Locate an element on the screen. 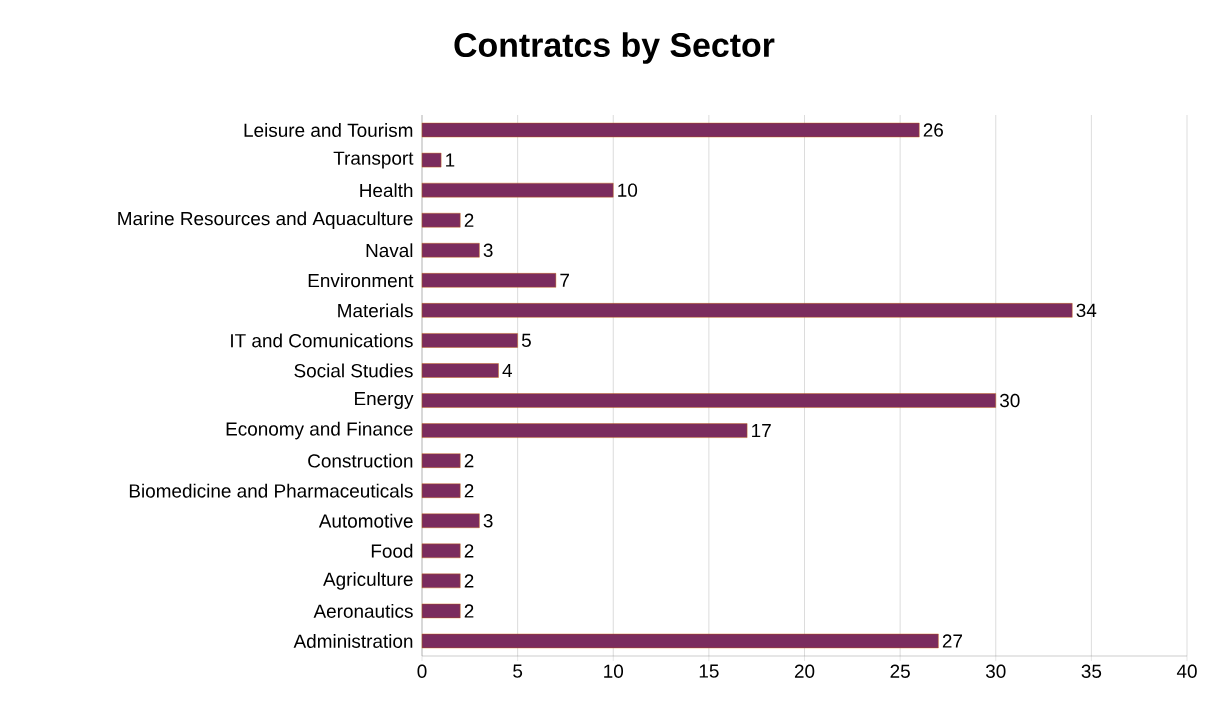 This screenshot has height=715, width=1229. y-tick-label: Construction is located at coordinates (360, 460).